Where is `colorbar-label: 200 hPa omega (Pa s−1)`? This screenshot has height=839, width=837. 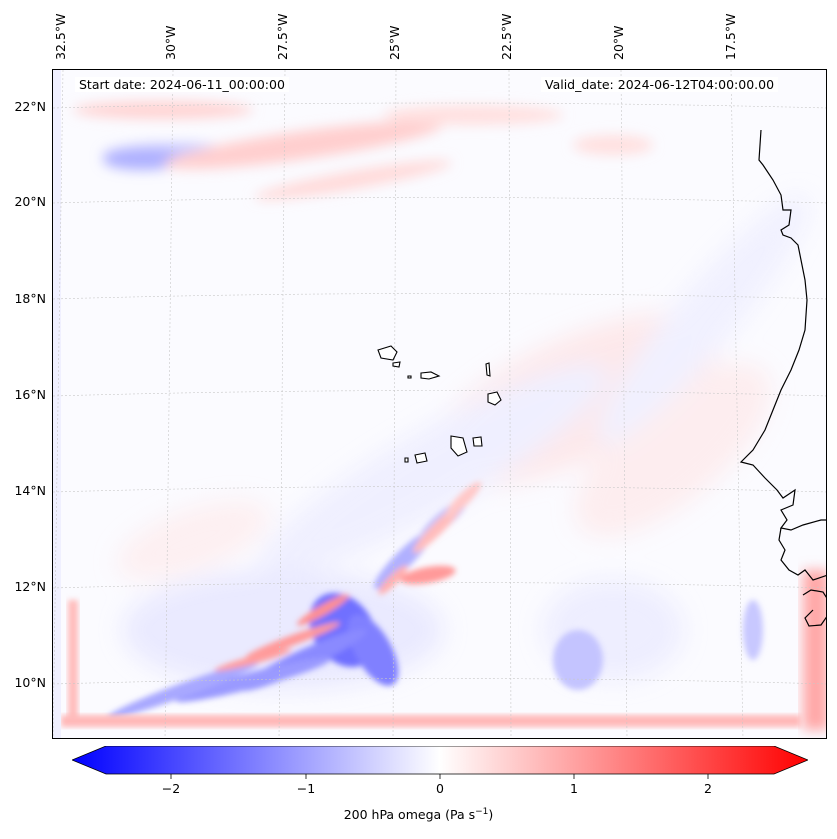
colorbar-label: 200 hPa omega (Pa s−1) is located at coordinates (418, 815).